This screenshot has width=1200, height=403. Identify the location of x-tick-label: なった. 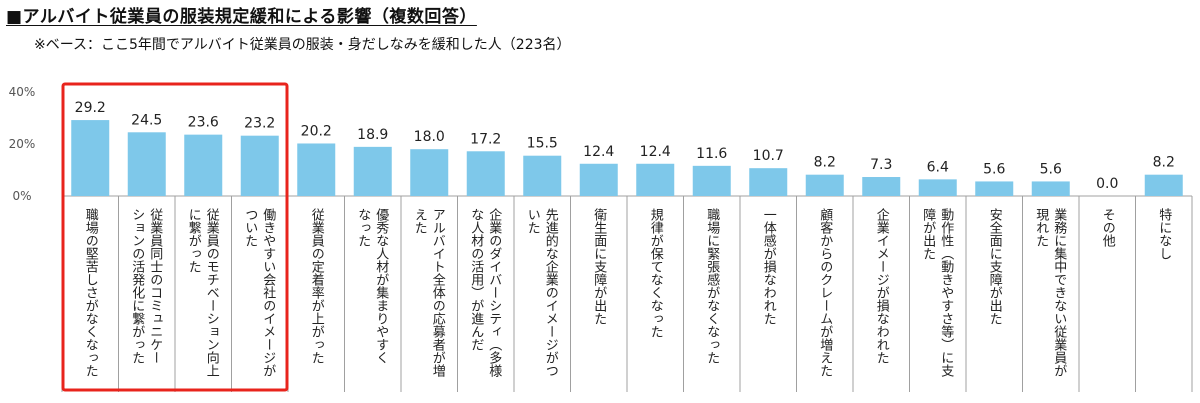
(362, 227).